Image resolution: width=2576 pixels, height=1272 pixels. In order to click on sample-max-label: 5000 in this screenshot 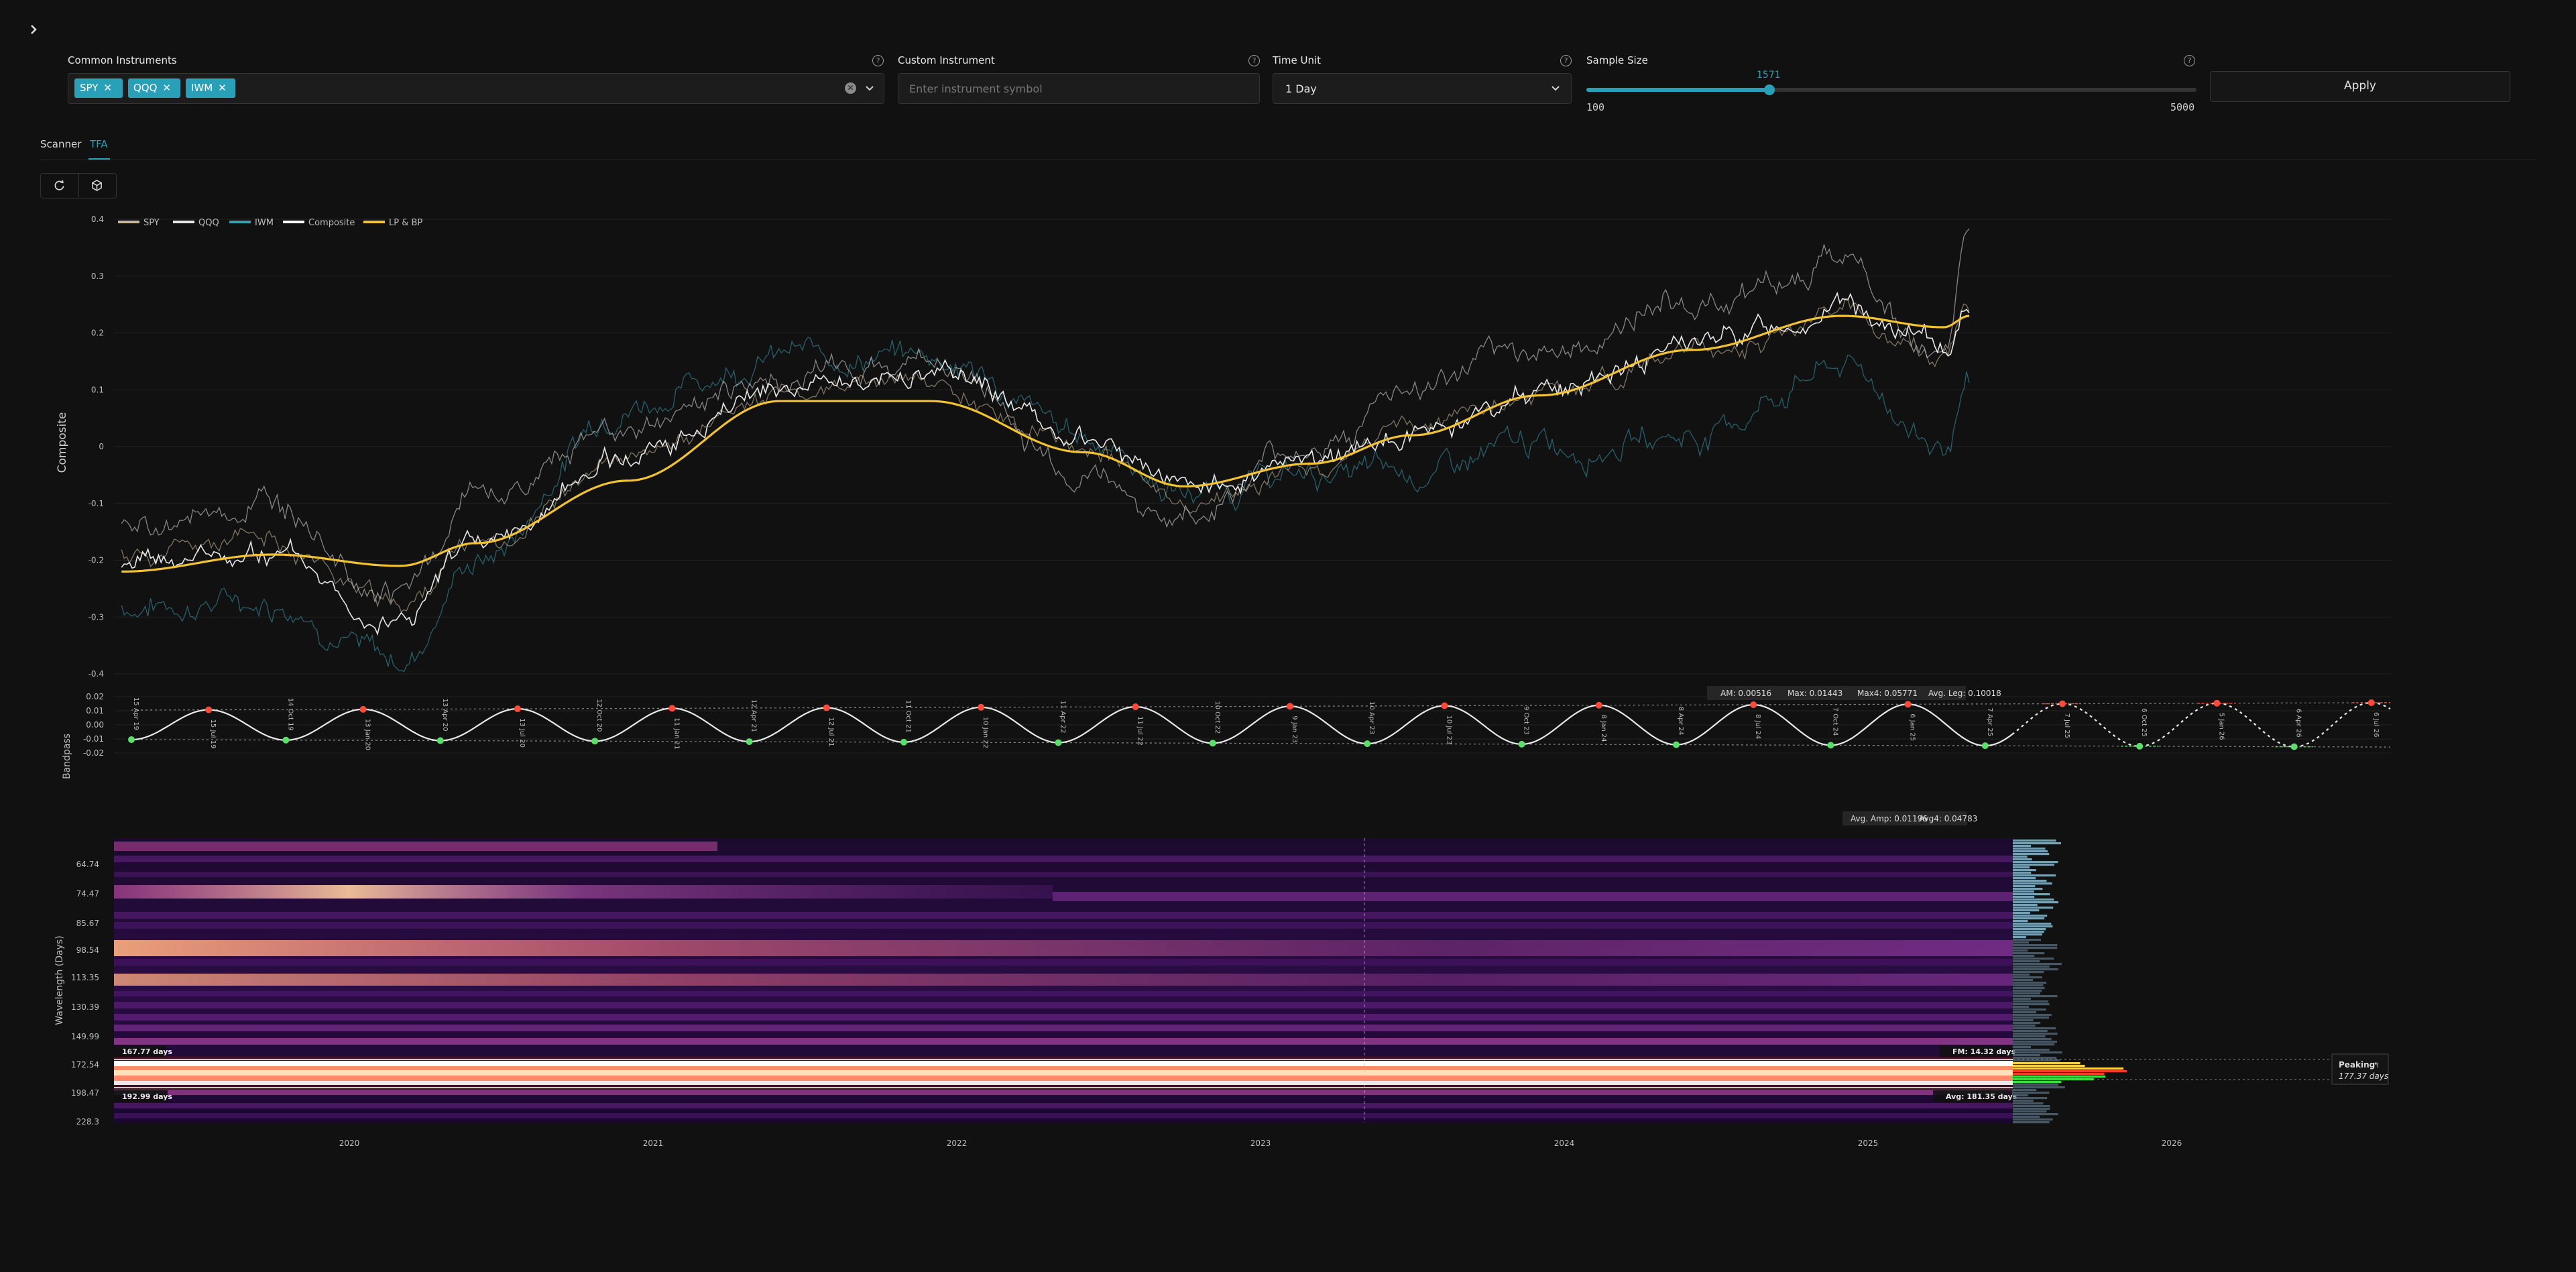, I will do `click(2182, 107)`.